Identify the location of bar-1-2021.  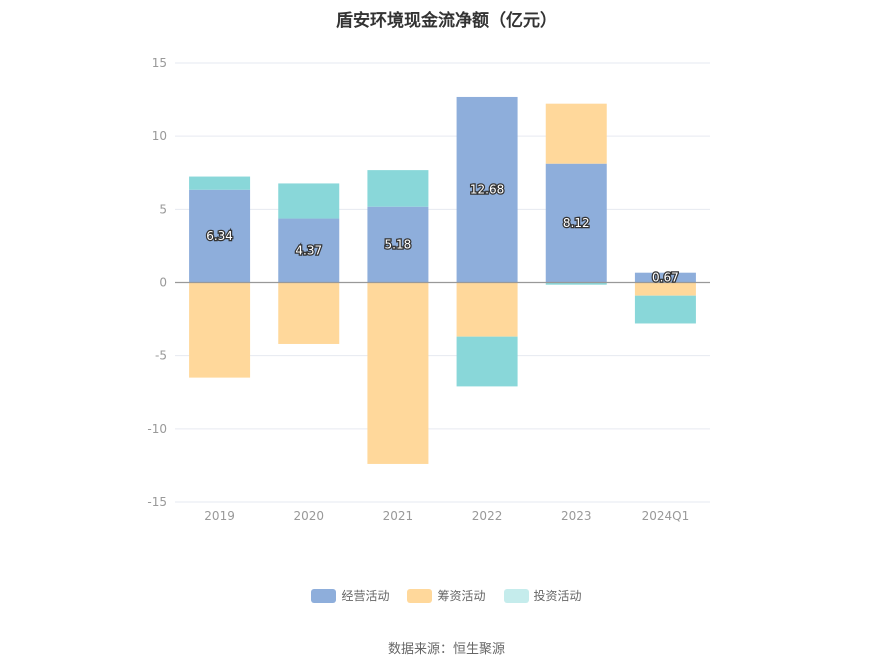
(398, 373).